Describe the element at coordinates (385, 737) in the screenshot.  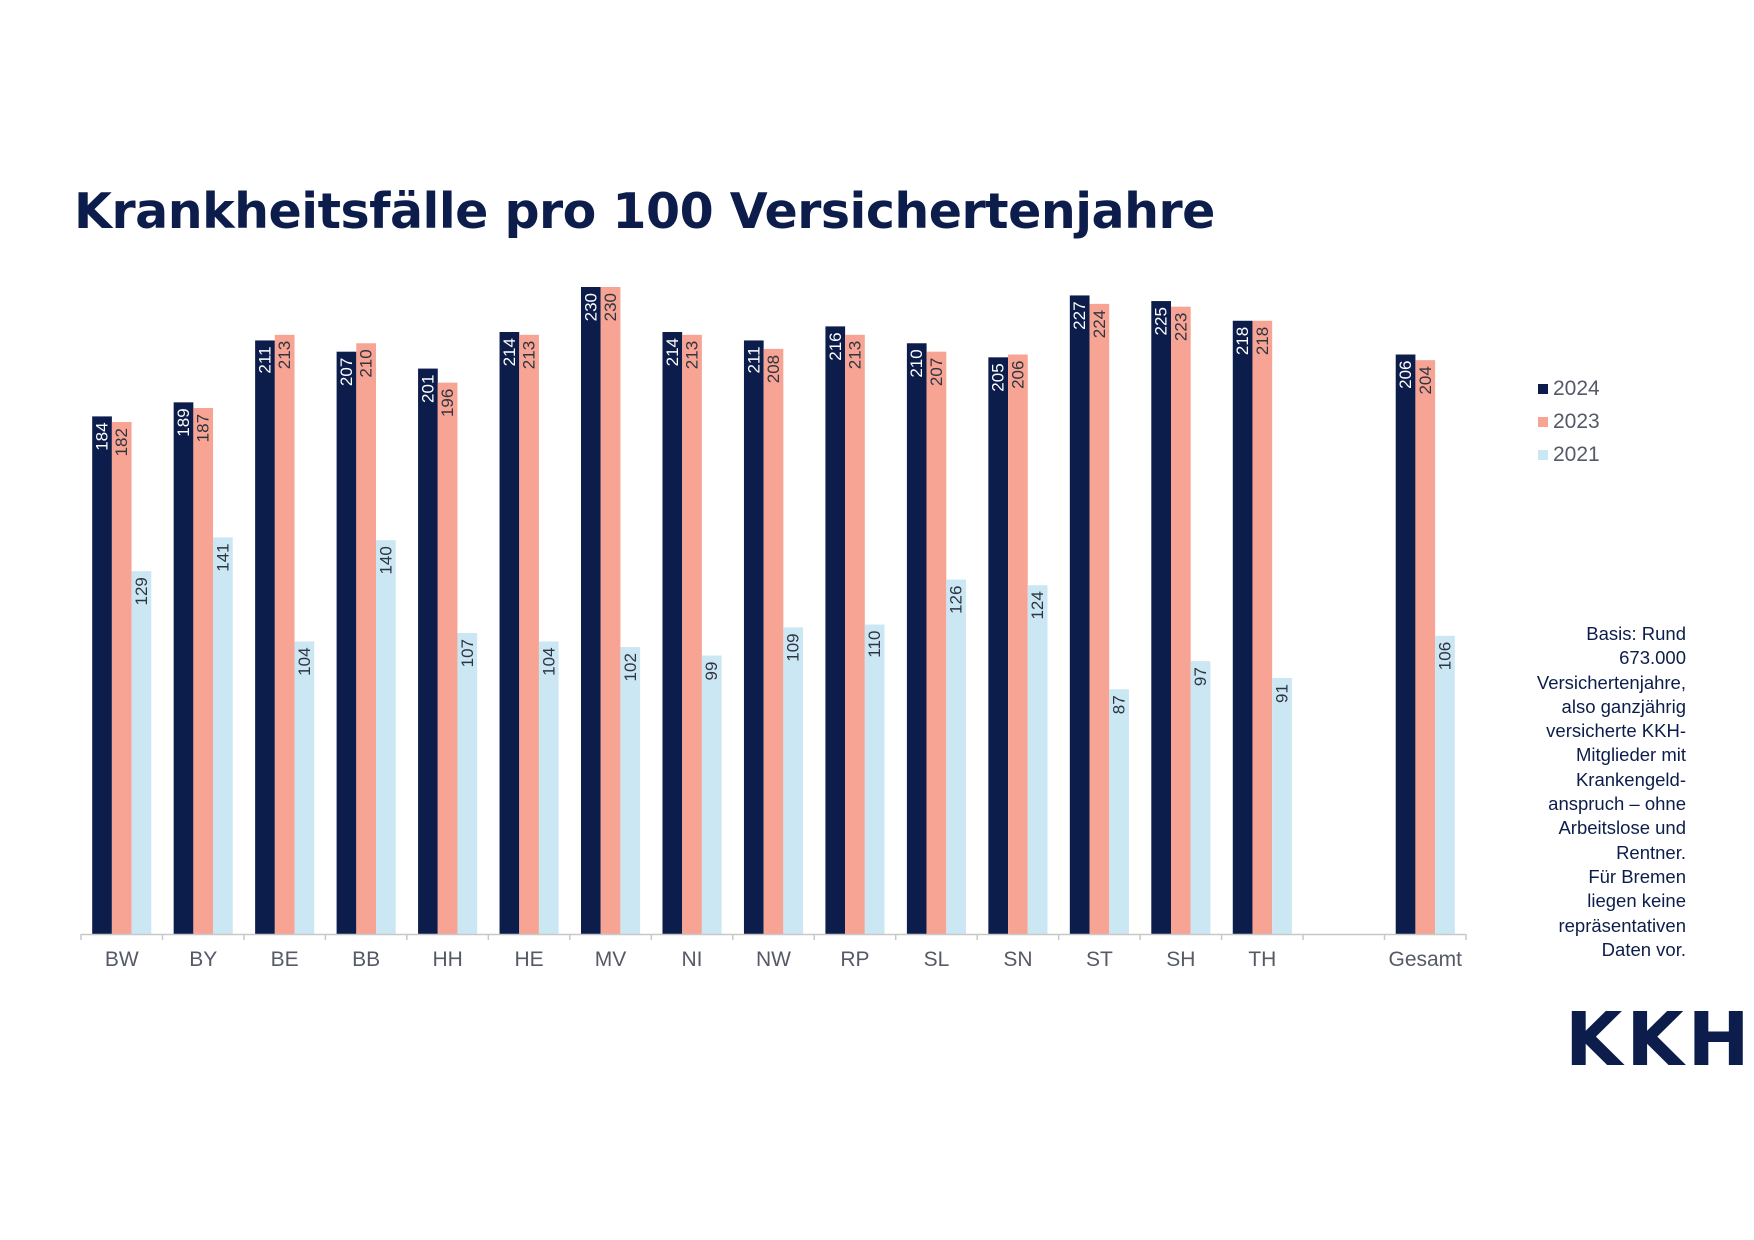
I see `bar-2021-bb` at that location.